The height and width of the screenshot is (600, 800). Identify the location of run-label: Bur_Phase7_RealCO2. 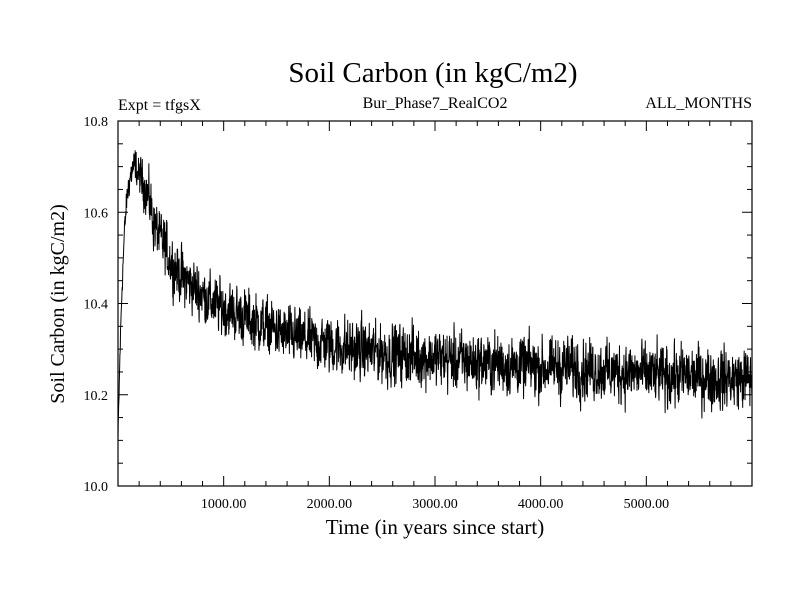
(435, 103).